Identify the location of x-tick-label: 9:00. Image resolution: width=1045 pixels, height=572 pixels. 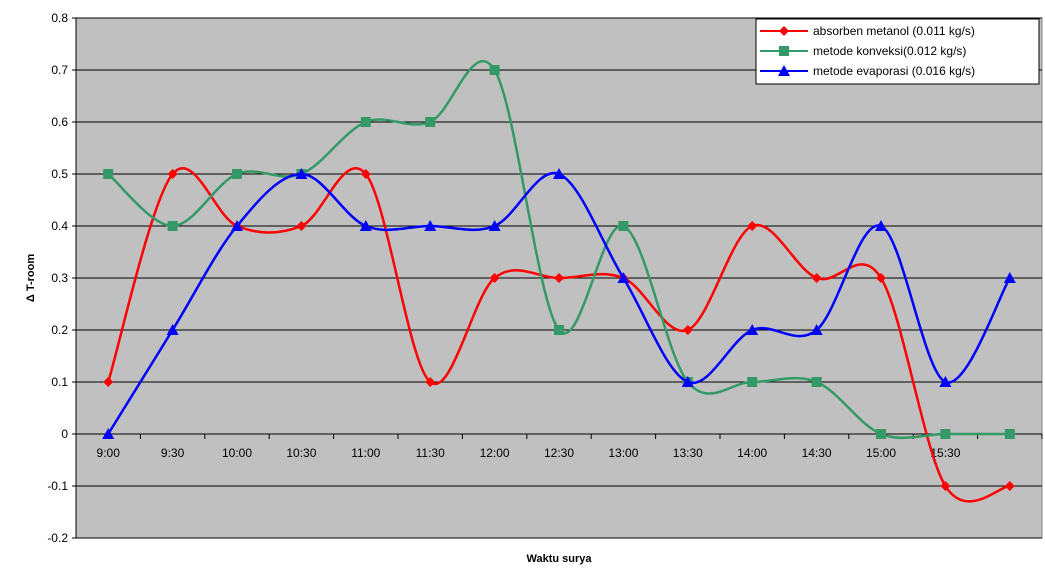
(109, 453).